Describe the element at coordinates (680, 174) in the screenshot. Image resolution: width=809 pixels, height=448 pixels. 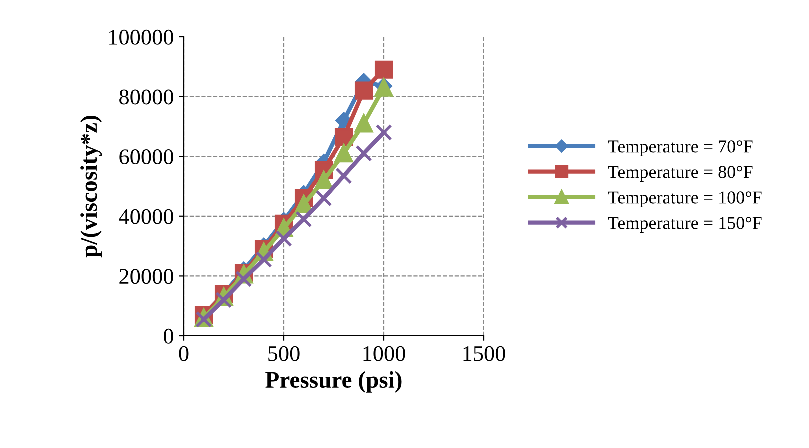
I see `legend-label: Temperature = 80°F` at that location.